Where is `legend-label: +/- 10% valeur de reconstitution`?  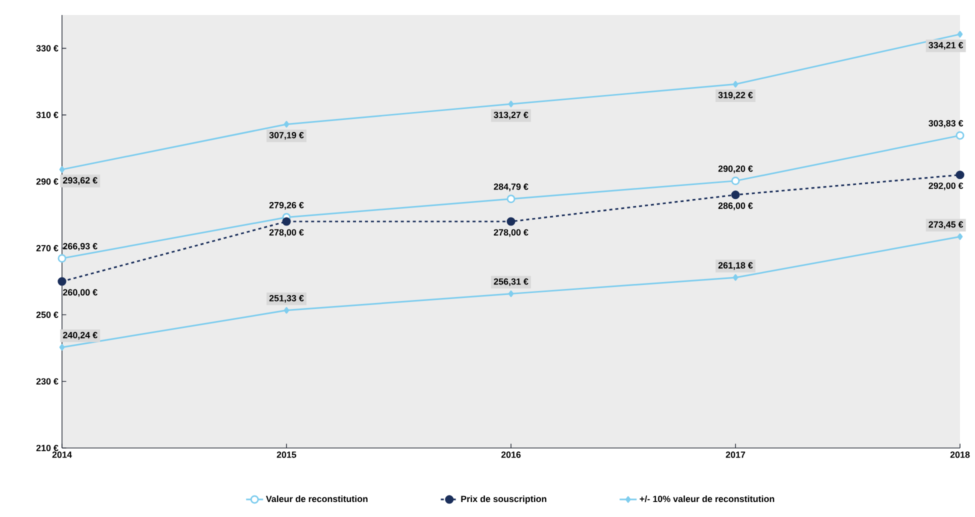
legend-label: +/- 10% valeur de reconstitution is located at coordinates (707, 498).